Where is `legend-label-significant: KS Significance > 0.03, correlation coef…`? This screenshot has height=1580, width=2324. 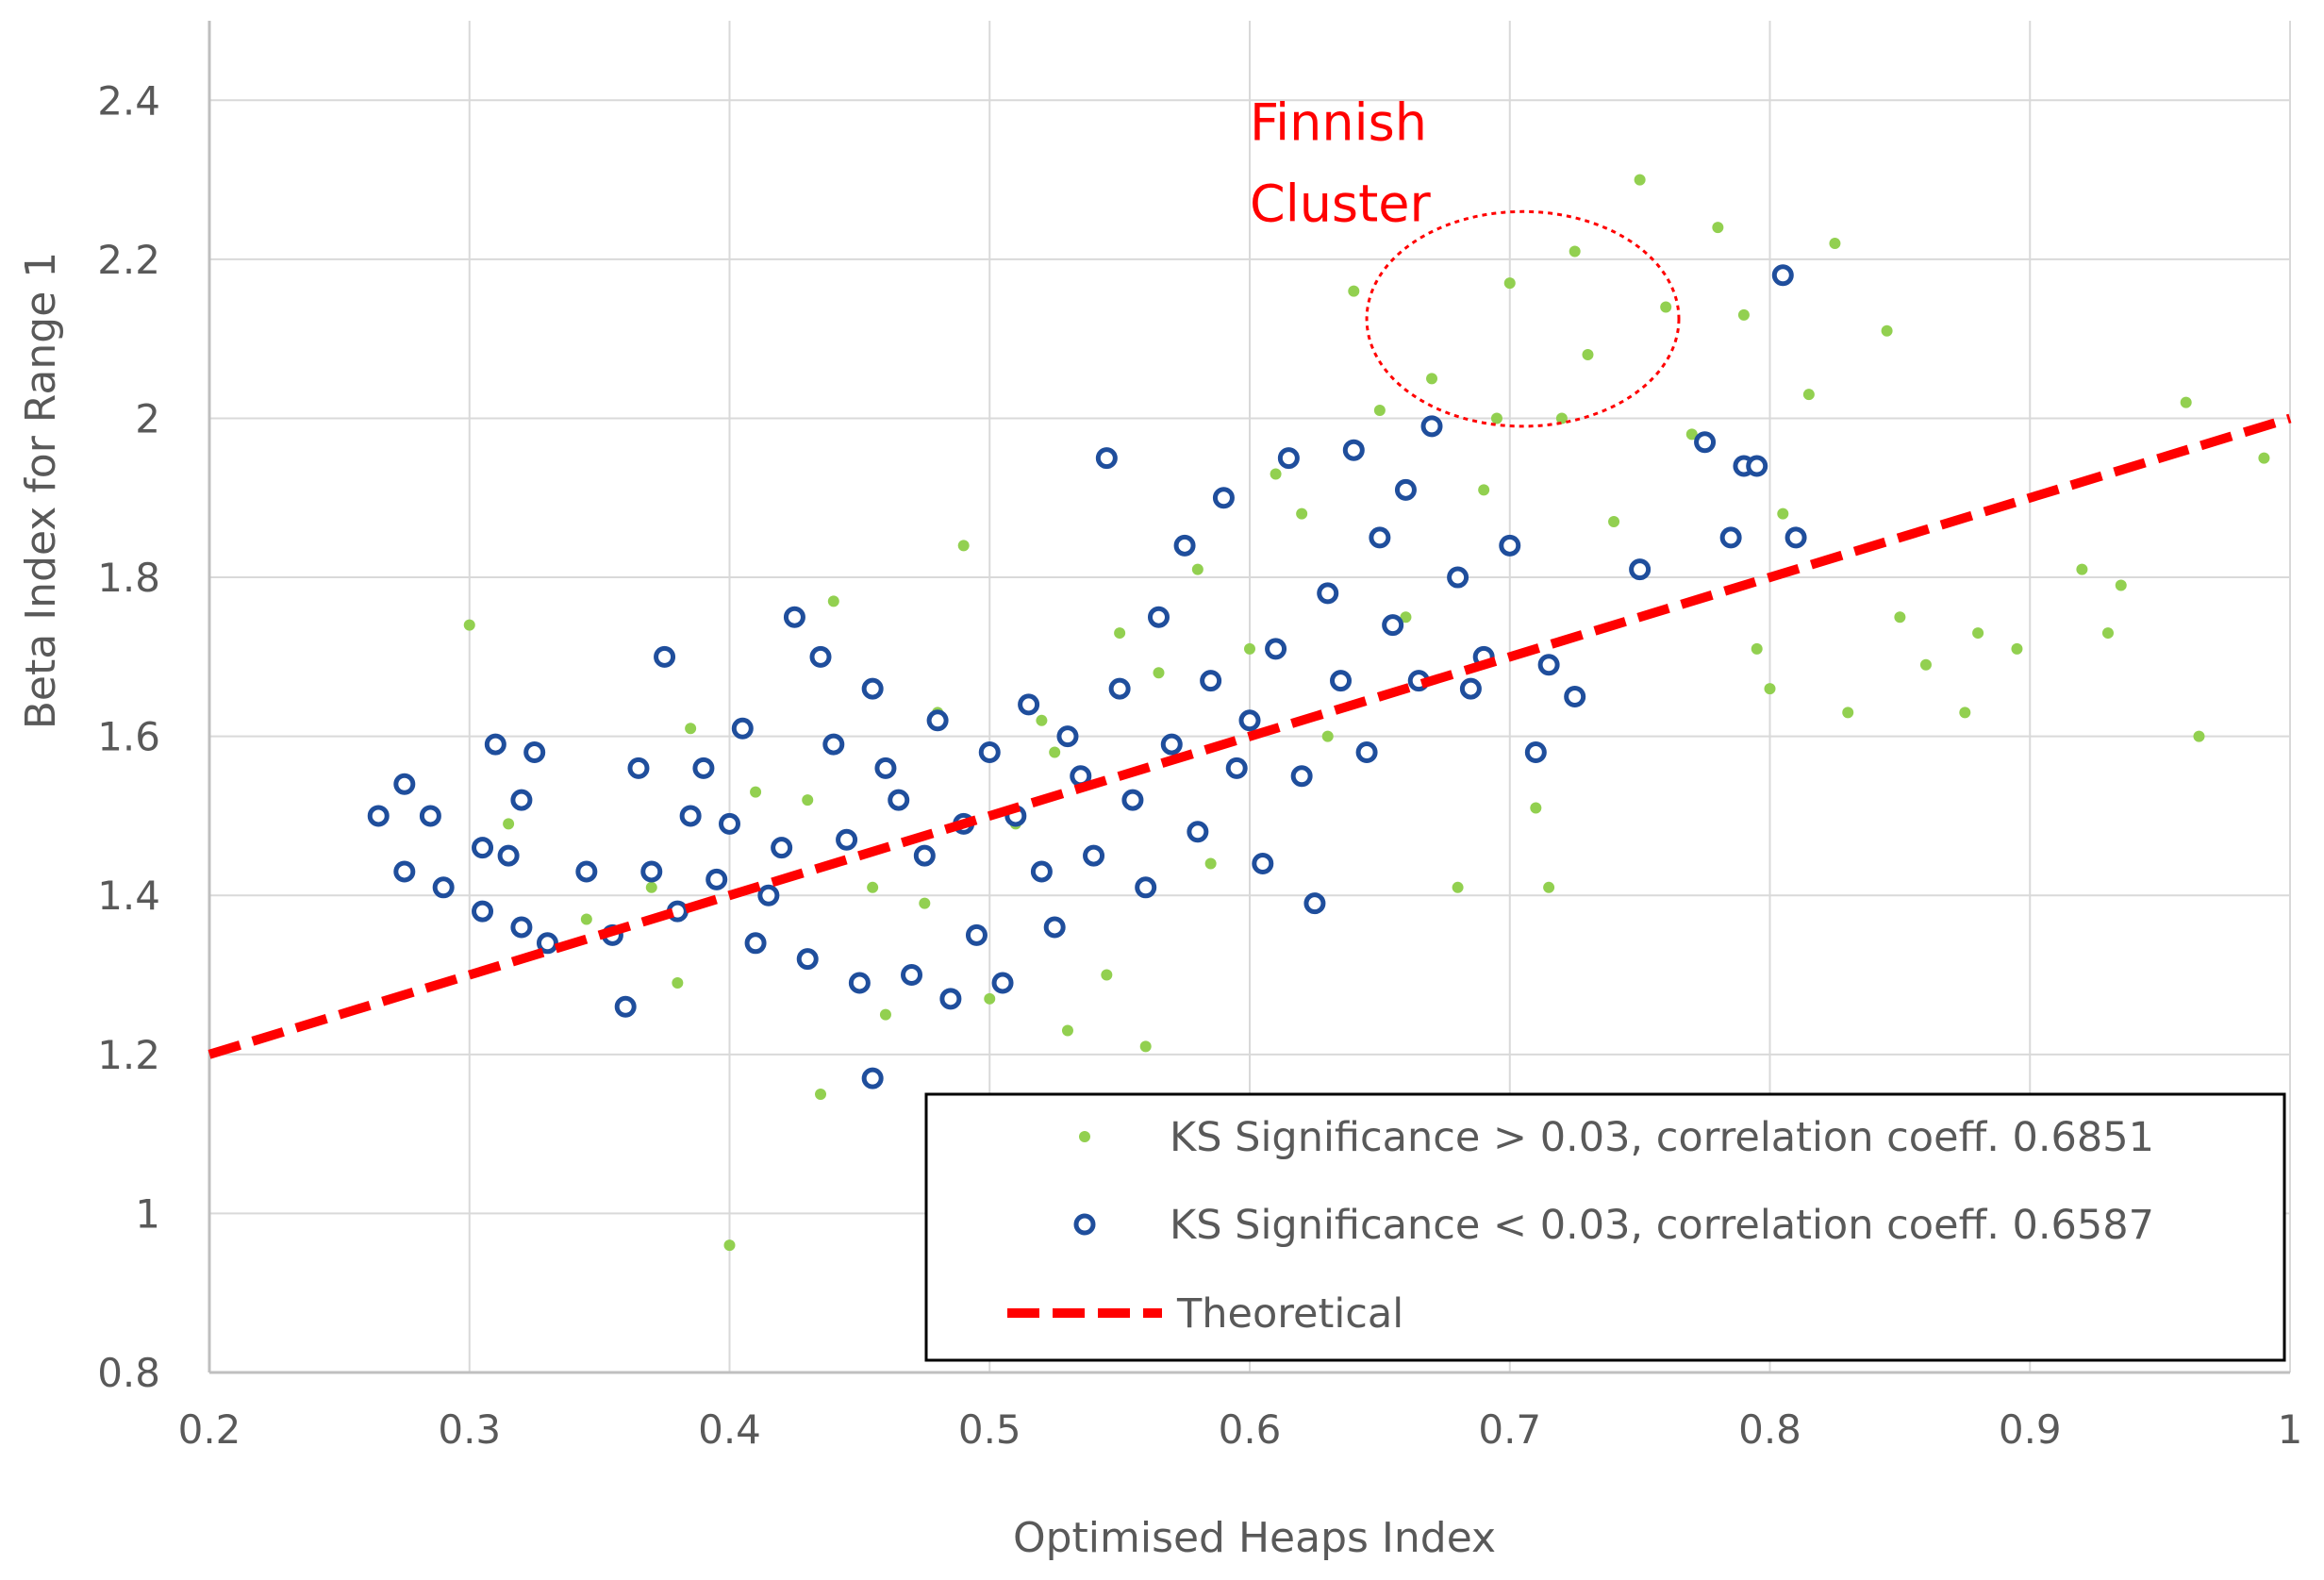
legend-label-significant: KS Significance > 0.03, correlation coef… is located at coordinates (1662, 1138).